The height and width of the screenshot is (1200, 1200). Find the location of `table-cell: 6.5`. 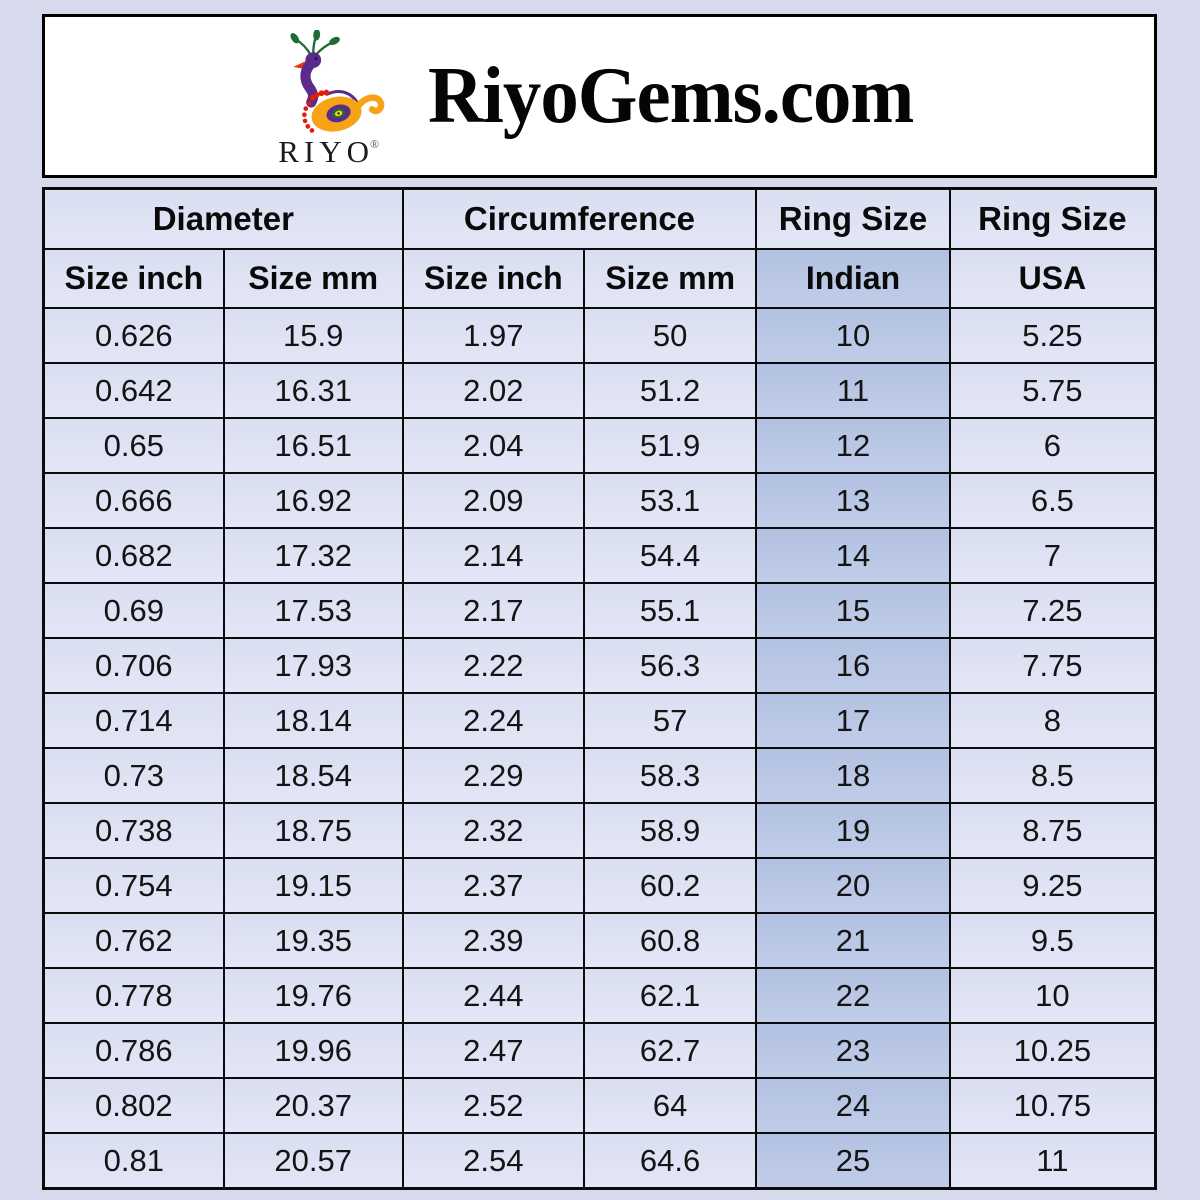

table-cell: 6.5 is located at coordinates (1052, 500).